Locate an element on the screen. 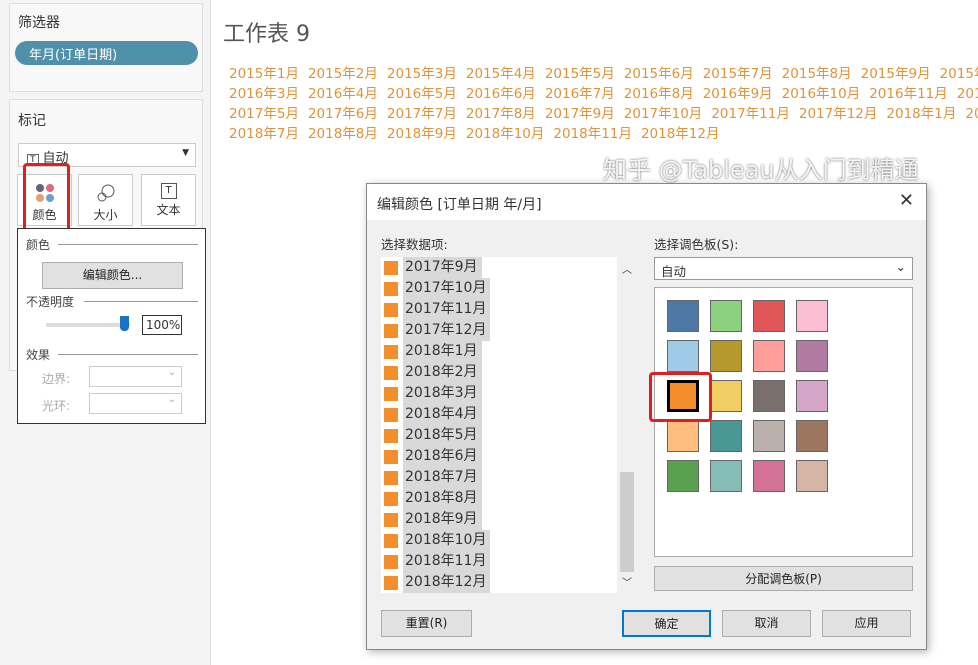 The image size is (978, 665). opacity-slider-thumb is located at coordinates (124, 323).